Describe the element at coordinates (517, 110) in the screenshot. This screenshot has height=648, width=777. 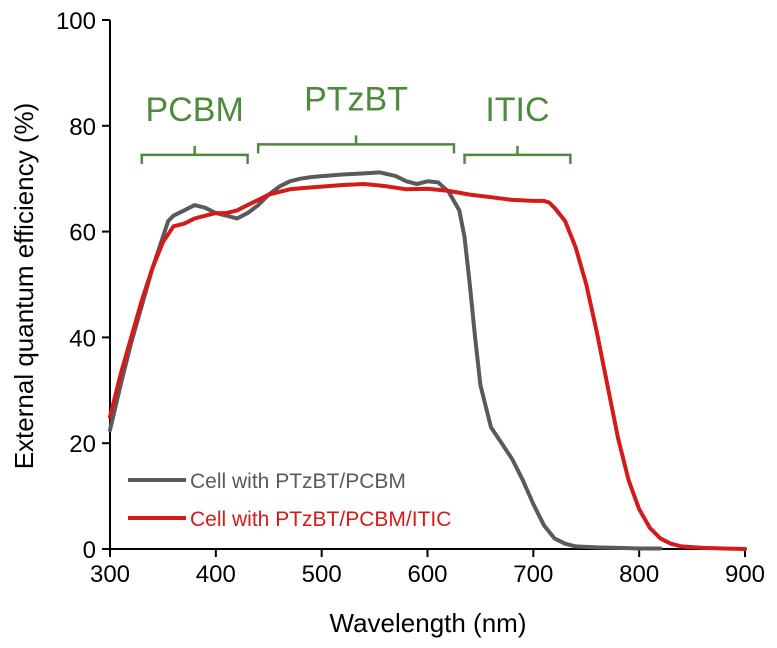
I see `region-label: ITIC` at that location.